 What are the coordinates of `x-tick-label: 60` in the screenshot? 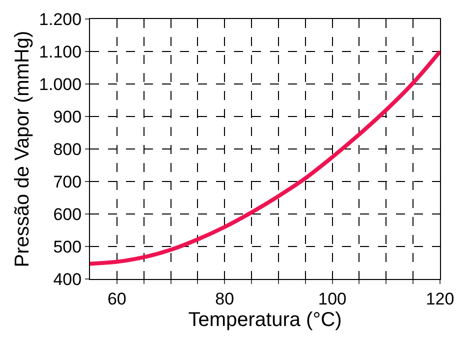 It's located at (116, 298).